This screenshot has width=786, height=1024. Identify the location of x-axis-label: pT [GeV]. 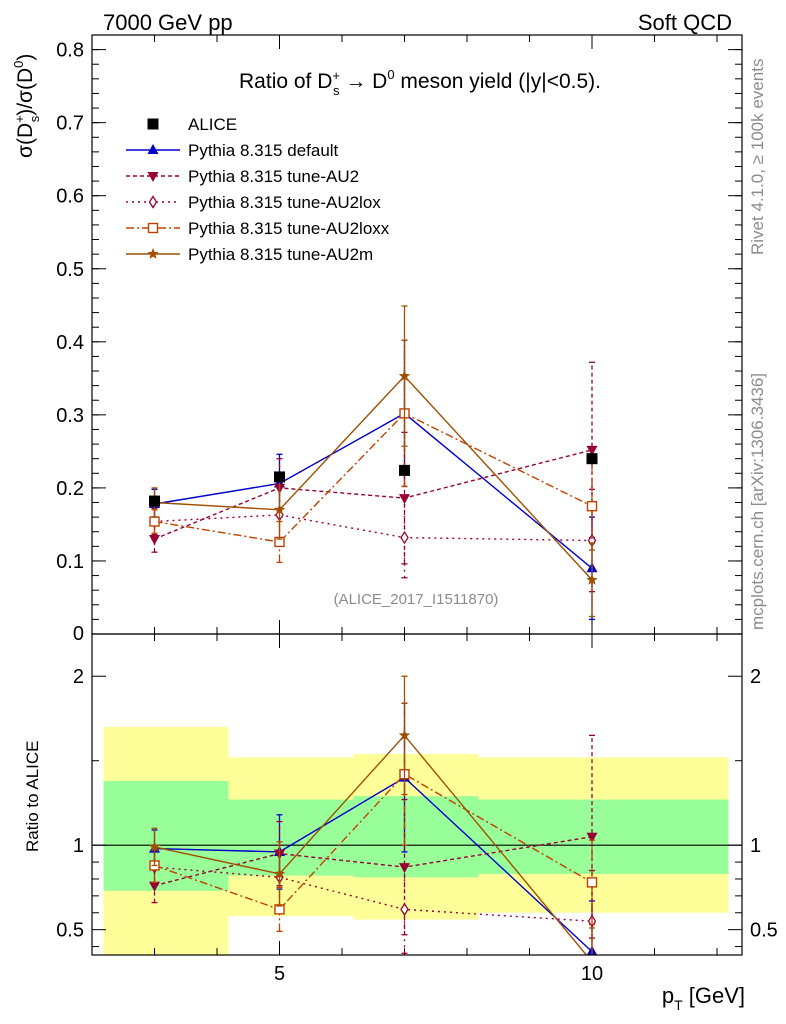
(703, 998).